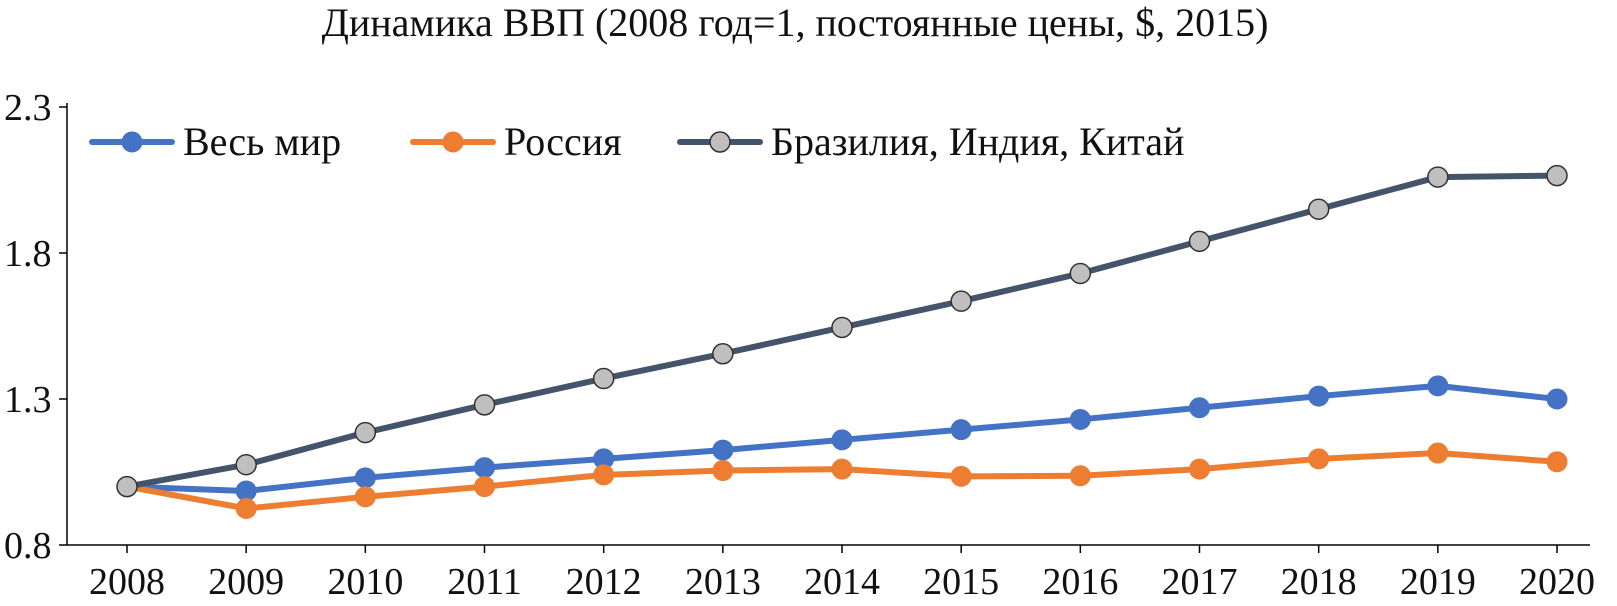 The image size is (1617, 606). I want to click on legend-label: Бразилия, Индия, Китай, so click(977, 141).